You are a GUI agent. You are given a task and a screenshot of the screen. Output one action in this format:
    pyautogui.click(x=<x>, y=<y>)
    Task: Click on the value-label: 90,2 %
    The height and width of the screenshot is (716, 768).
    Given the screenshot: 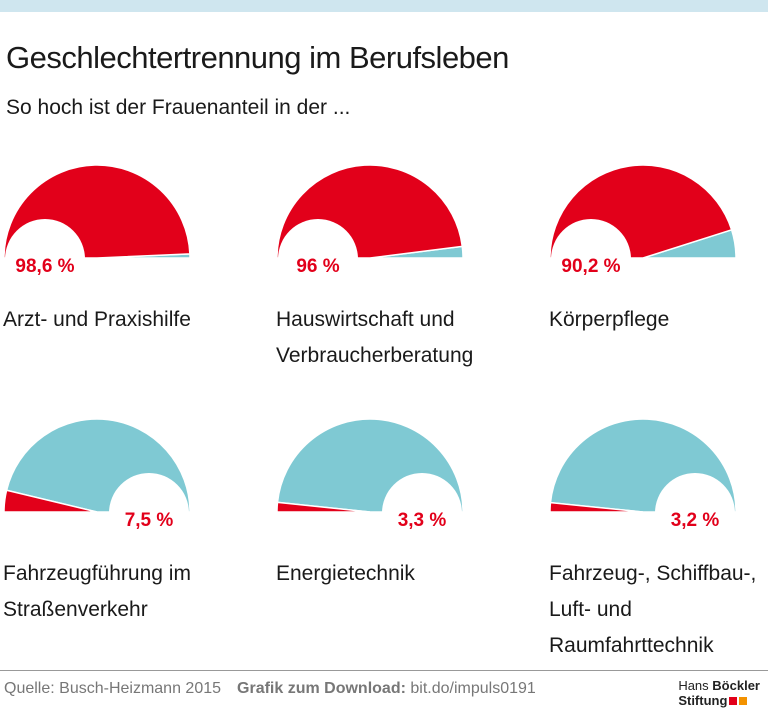 What is the action you would take?
    pyautogui.click(x=590, y=266)
    